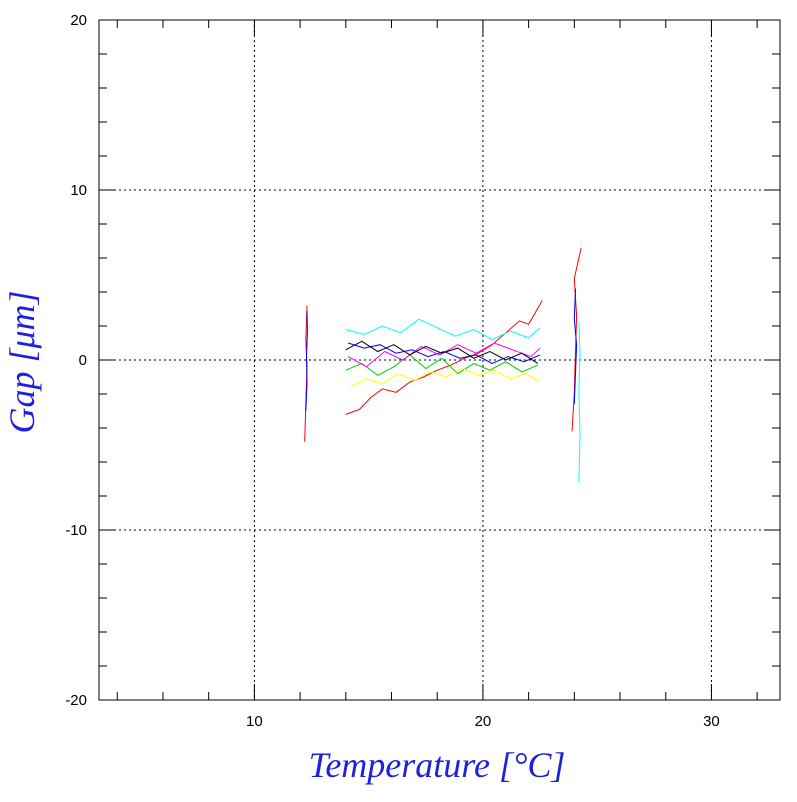 This screenshot has width=797, height=802. Describe the element at coordinates (83, 360) in the screenshot. I see `y-tick-label: 0` at that location.